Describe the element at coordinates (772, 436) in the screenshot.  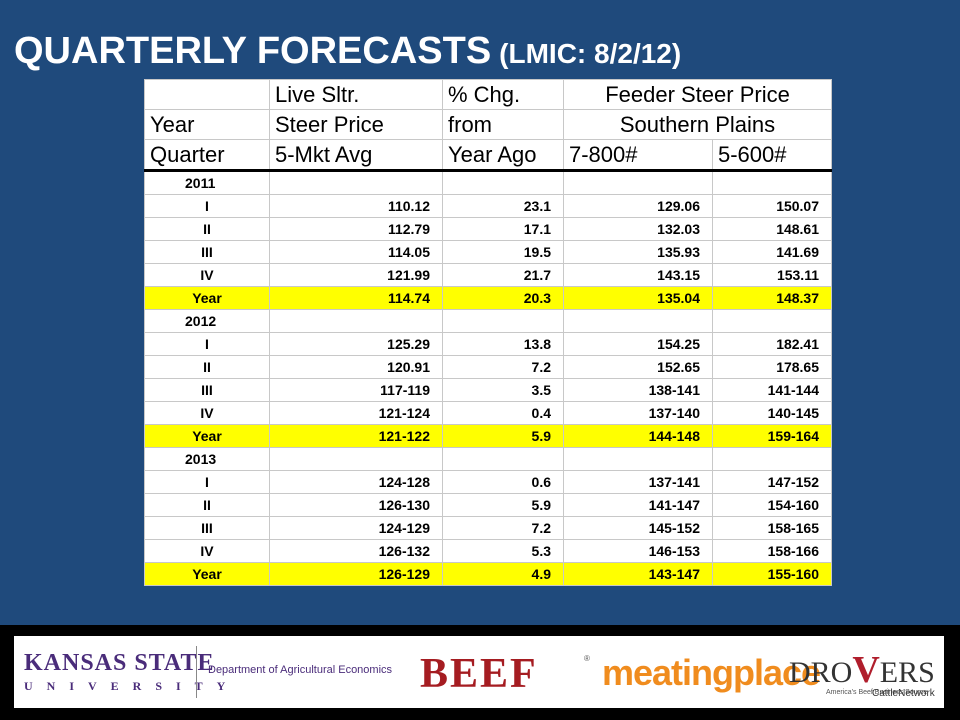
I see `summary-cell: 159-164` at that location.